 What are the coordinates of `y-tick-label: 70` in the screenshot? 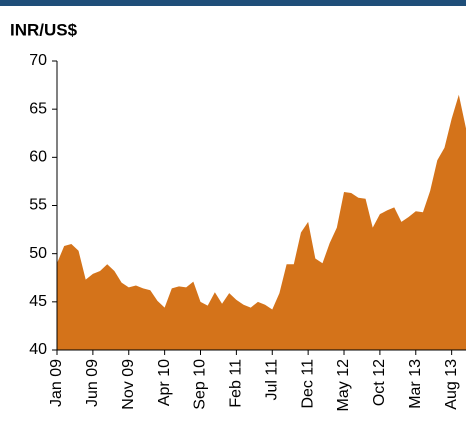 It's located at (38, 60).